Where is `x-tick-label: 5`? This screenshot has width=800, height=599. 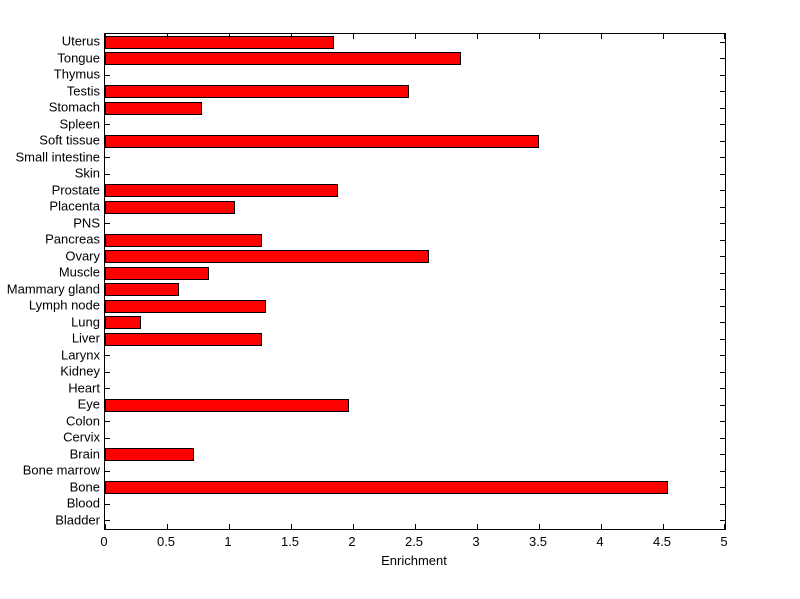 x-tick-label: 5 is located at coordinates (724, 541).